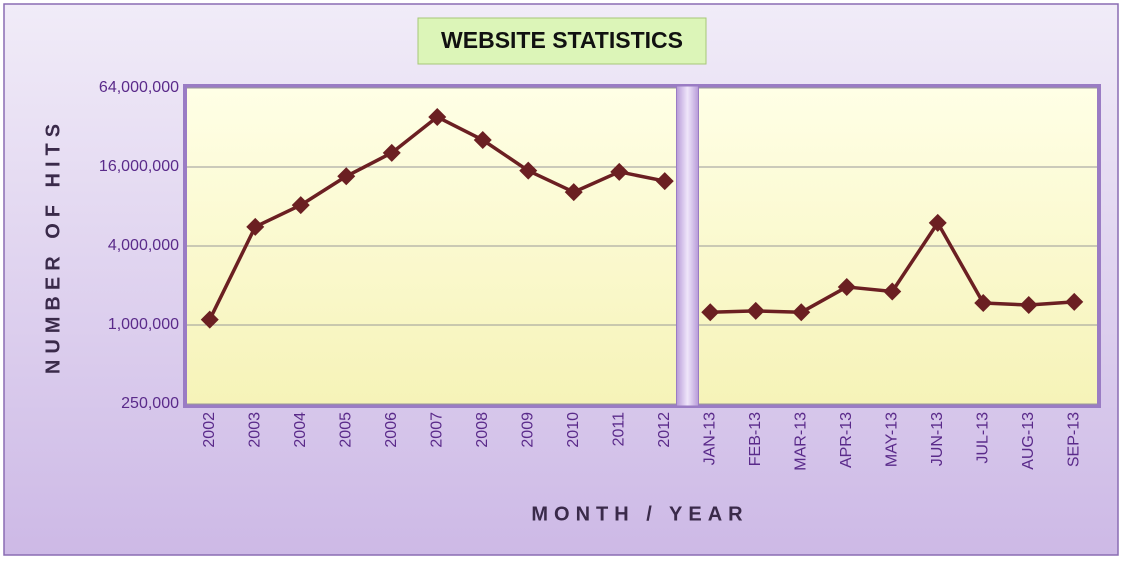 This screenshot has width=1133, height=573. I want to click on x-tick-label: MAY-13, so click(891, 439).